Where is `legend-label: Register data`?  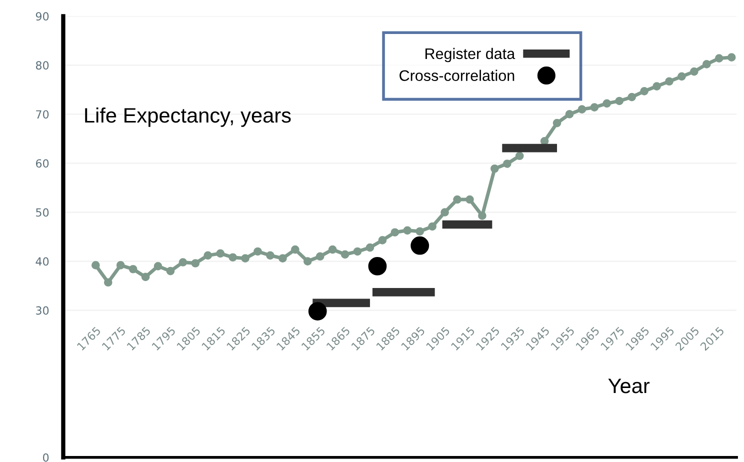 legend-label: Register data is located at coordinates (470, 55).